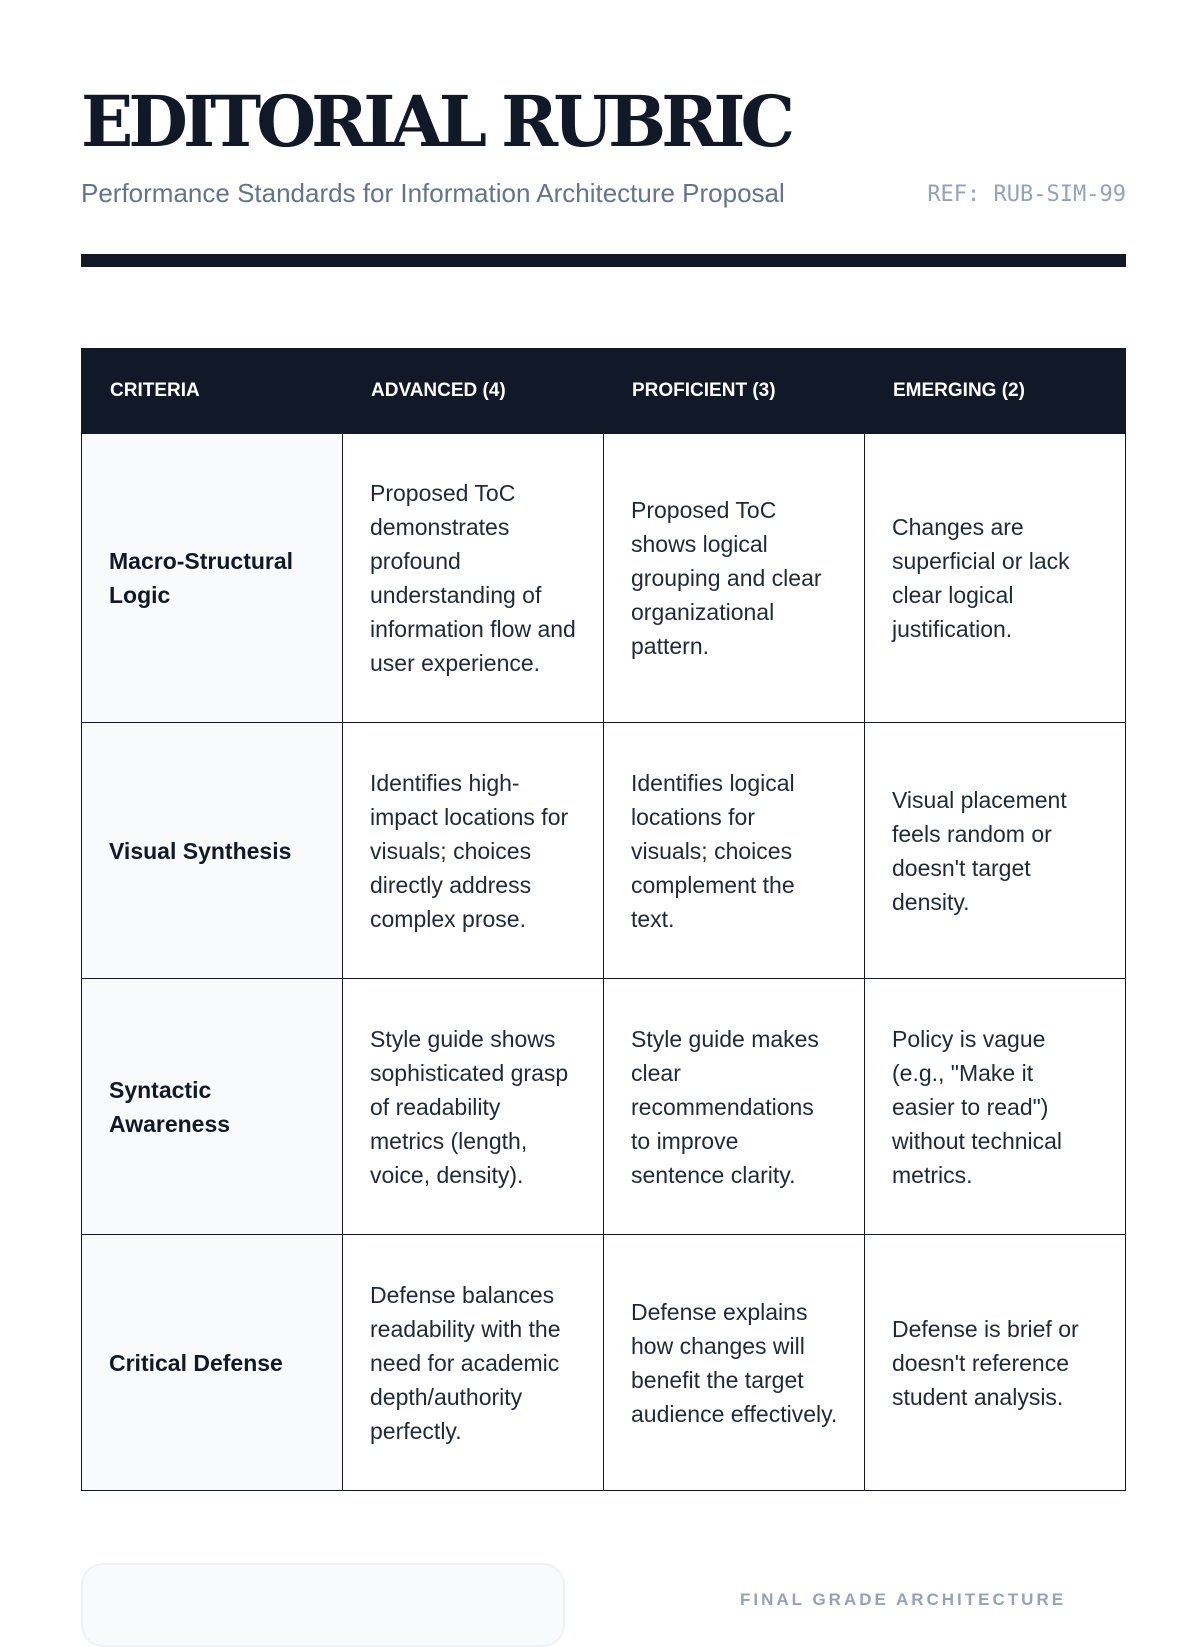 This screenshot has width=1200, height=1647. What do you see at coordinates (734, 391) in the screenshot?
I see `column-header-proficient: PROFICIENT (3)` at bounding box center [734, 391].